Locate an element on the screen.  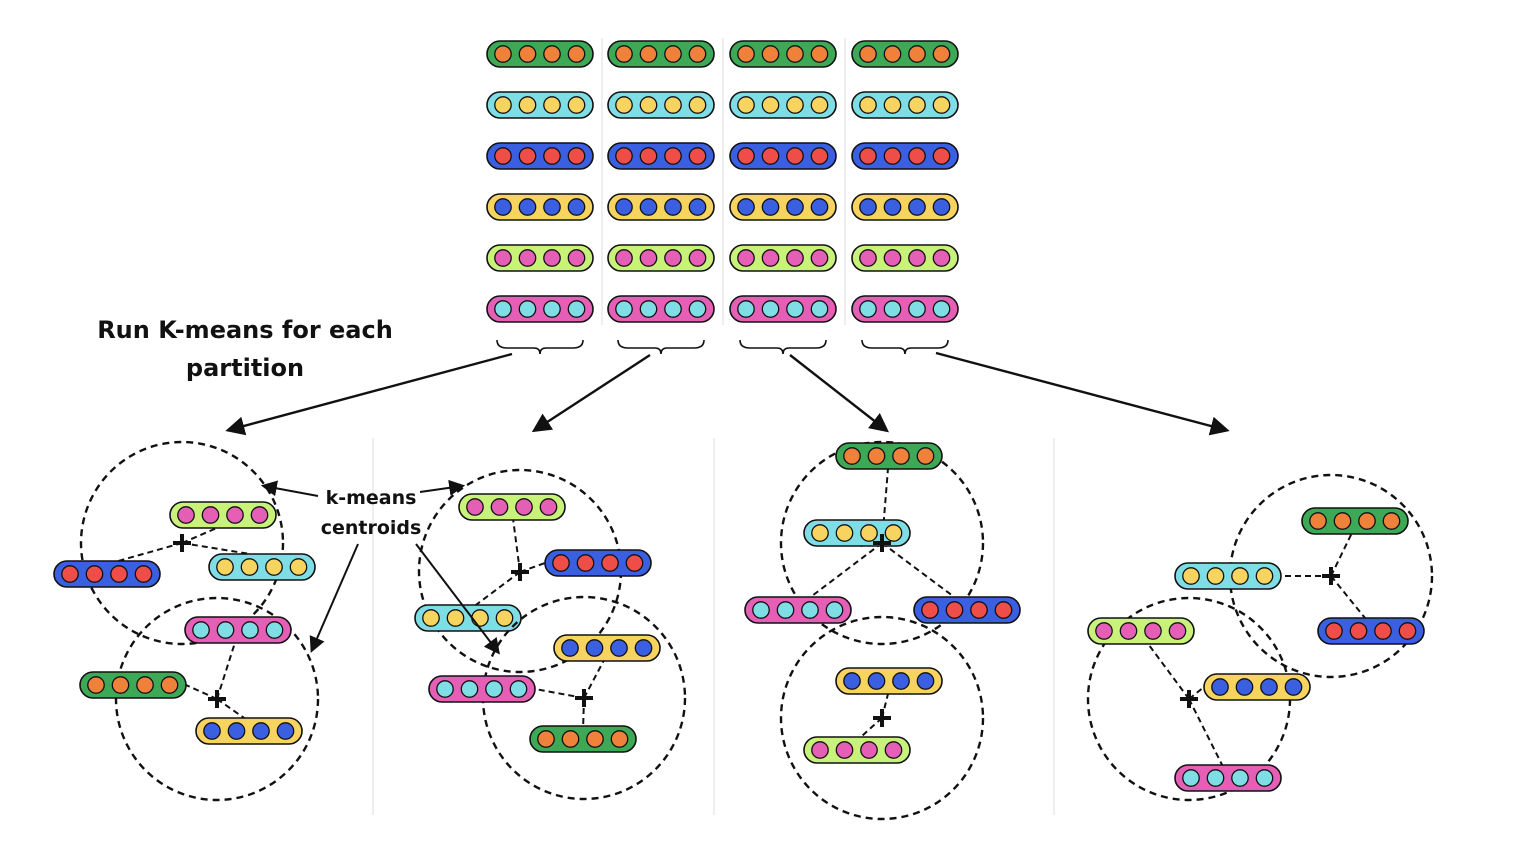
vector-grid is located at coordinates (722, 181).